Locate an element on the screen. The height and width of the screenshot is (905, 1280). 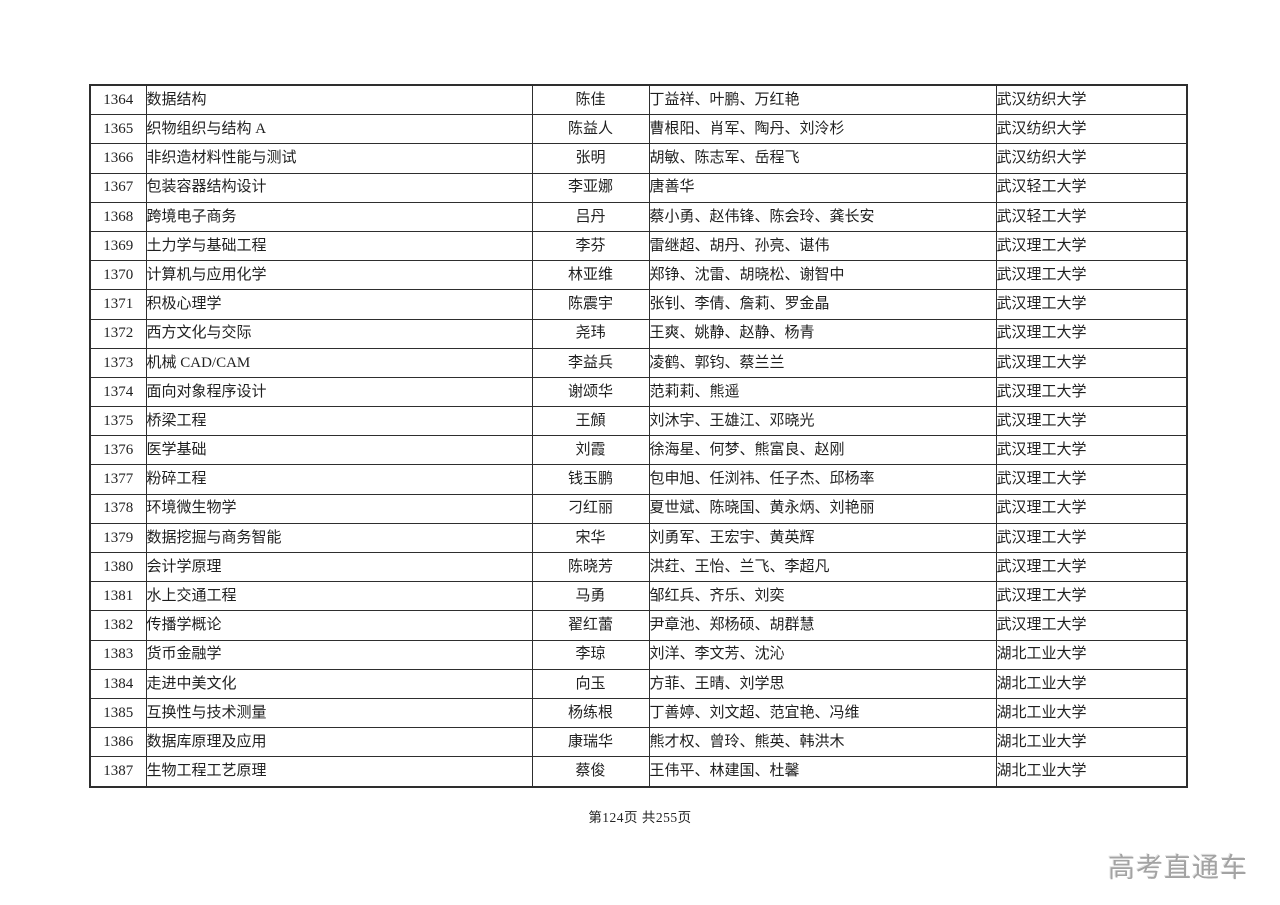
course-name-cell: 非织造材料性能与测试 is located at coordinates (339, 158).